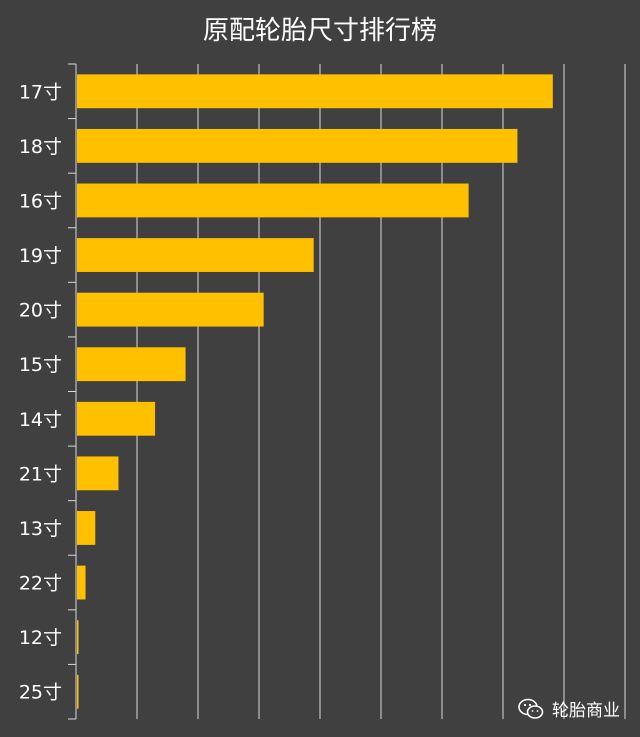  What do you see at coordinates (40, 474) in the screenshot?
I see `category-label: 21寸` at bounding box center [40, 474].